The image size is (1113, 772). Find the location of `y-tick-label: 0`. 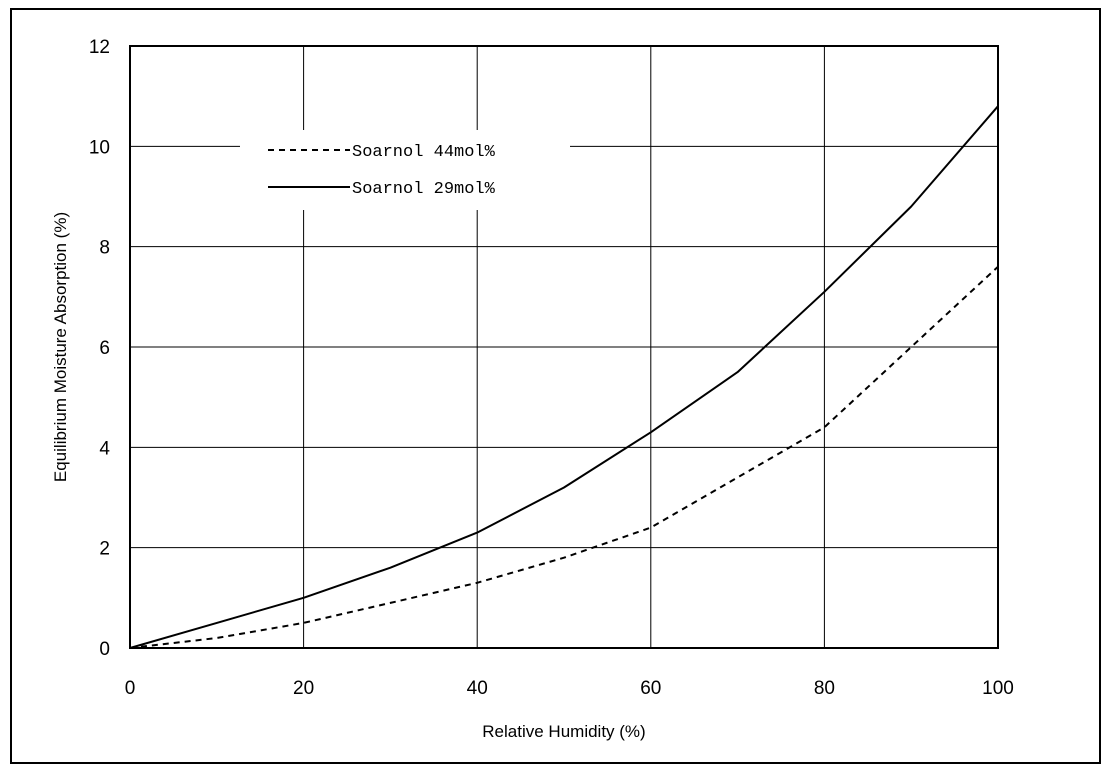

y-tick-label: 0 is located at coordinates (104, 649).